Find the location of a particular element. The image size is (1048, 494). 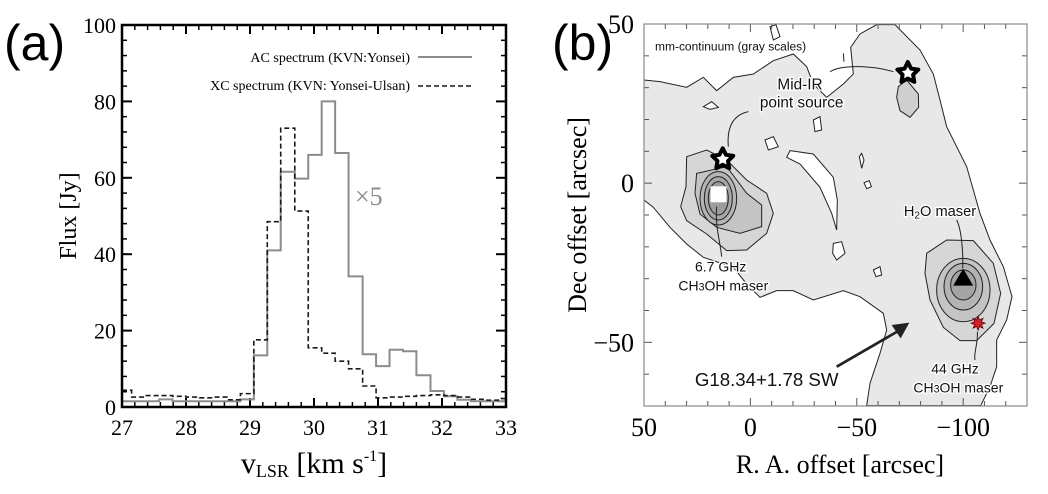

midir-label-2: point source is located at coordinates (802, 102).